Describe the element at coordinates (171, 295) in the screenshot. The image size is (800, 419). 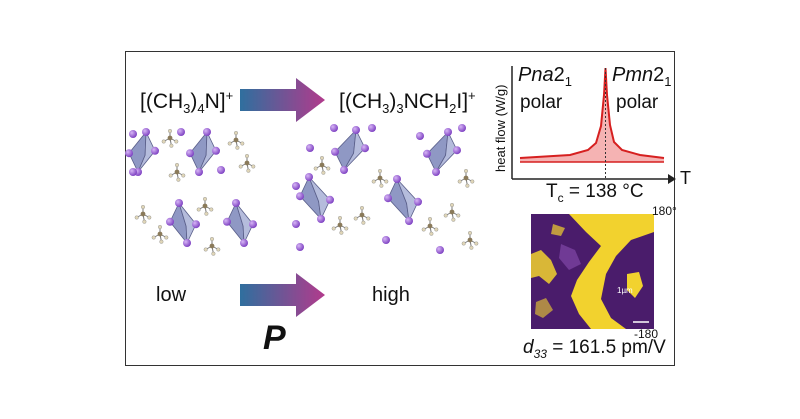
I see `low-label: low` at that location.